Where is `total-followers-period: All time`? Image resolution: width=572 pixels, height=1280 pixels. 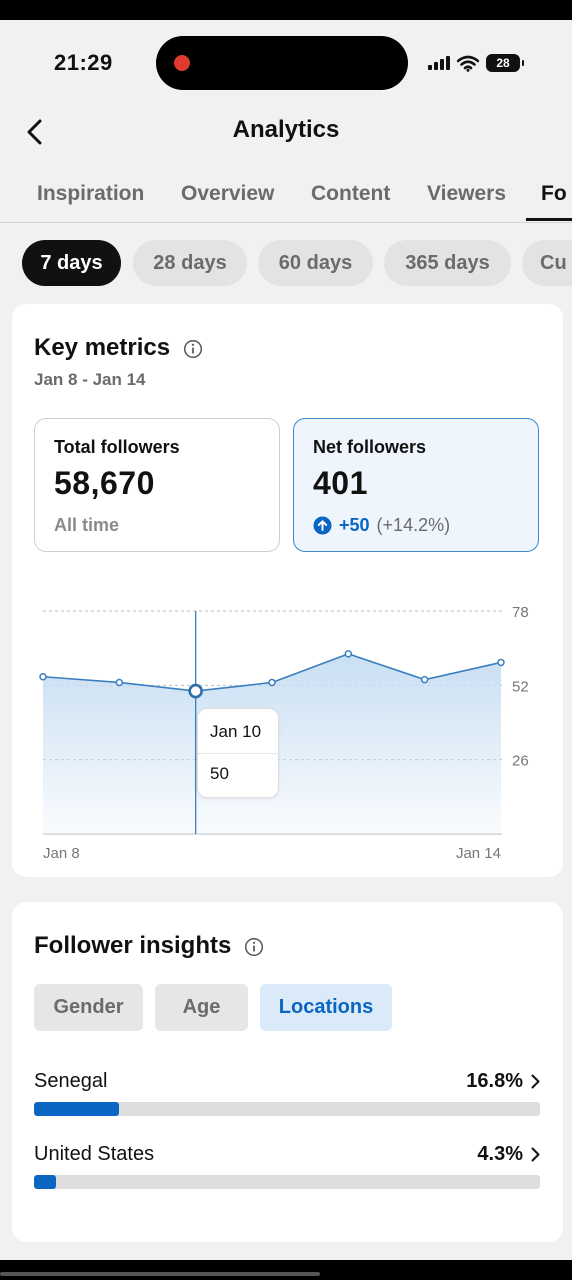 total-followers-period: All time is located at coordinates (87, 525).